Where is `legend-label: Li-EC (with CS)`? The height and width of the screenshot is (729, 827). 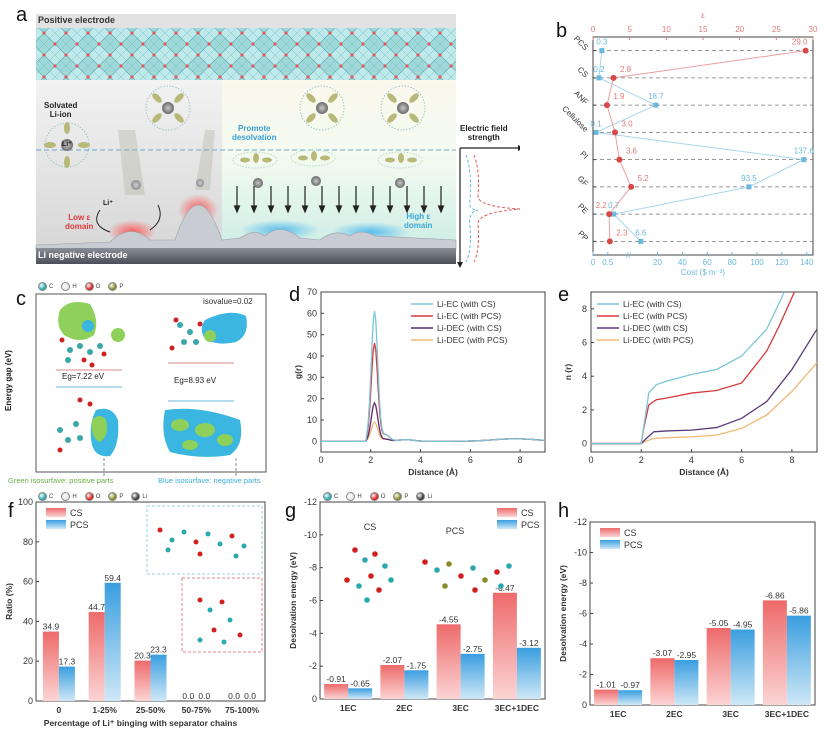 legend-label: Li-EC (with CS) is located at coordinates (652, 304).